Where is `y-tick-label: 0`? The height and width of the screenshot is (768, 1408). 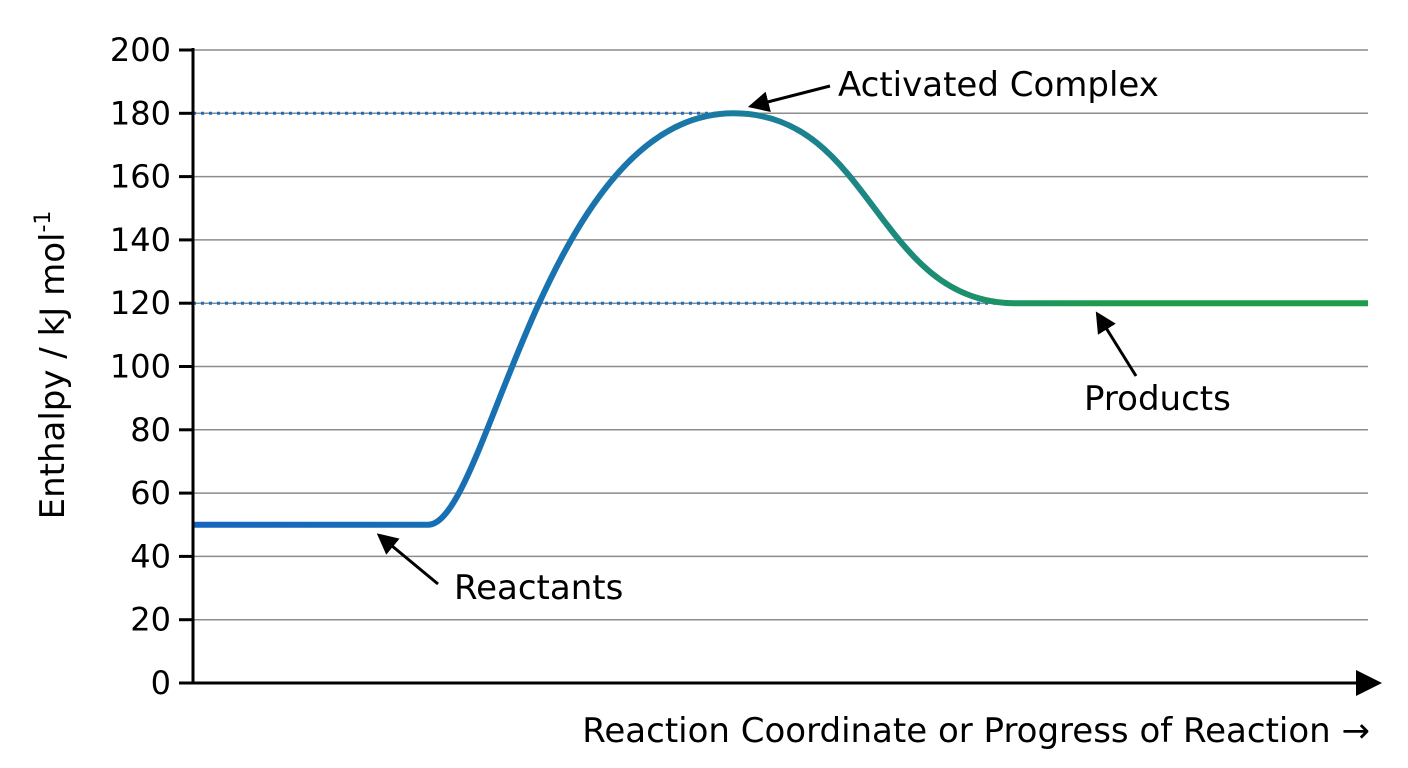
y-tick-label: 0 is located at coordinates (161, 683).